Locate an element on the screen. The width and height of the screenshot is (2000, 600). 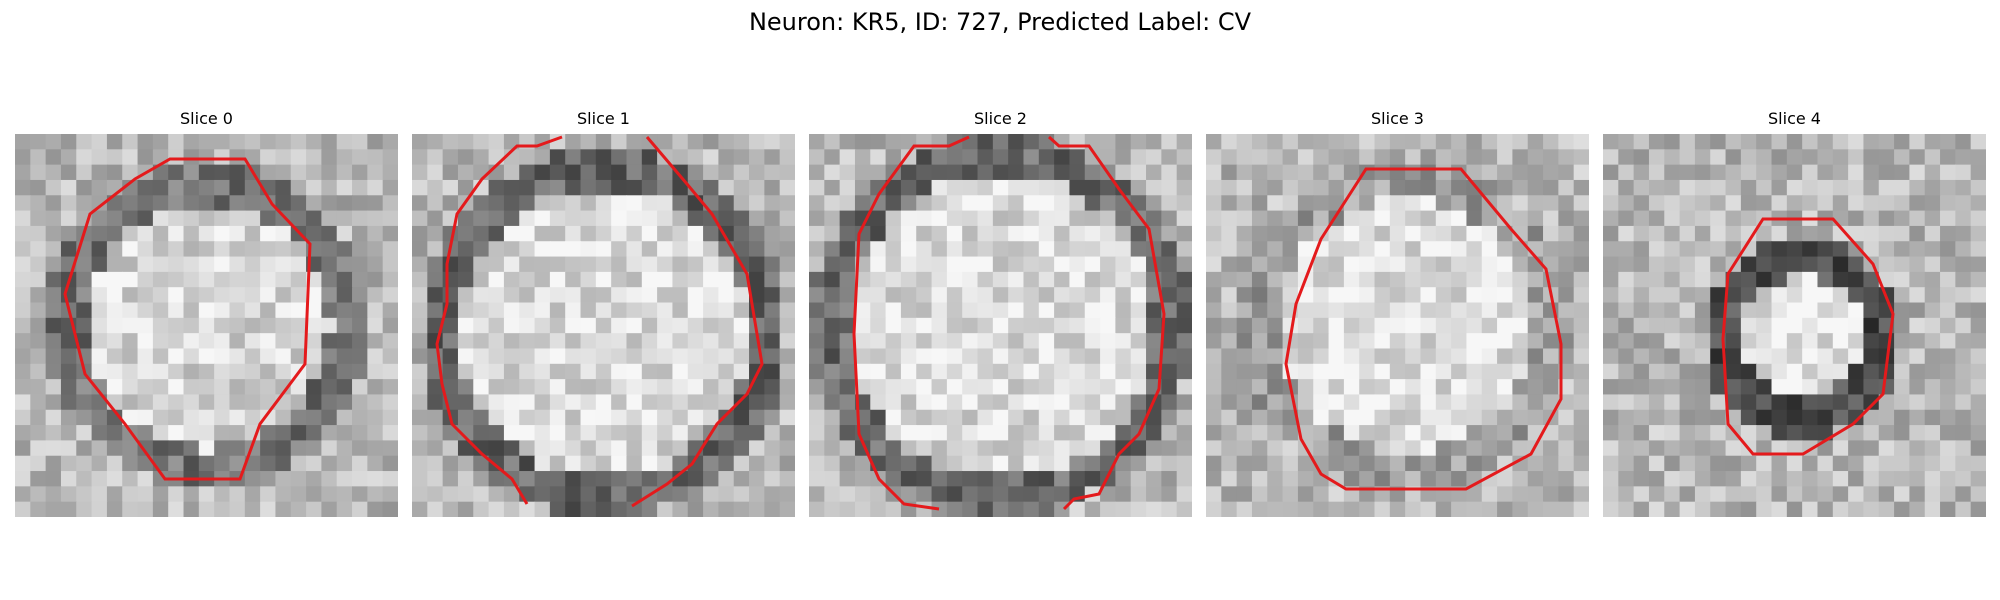
slice-title: Slice 4 is located at coordinates (1794, 118).